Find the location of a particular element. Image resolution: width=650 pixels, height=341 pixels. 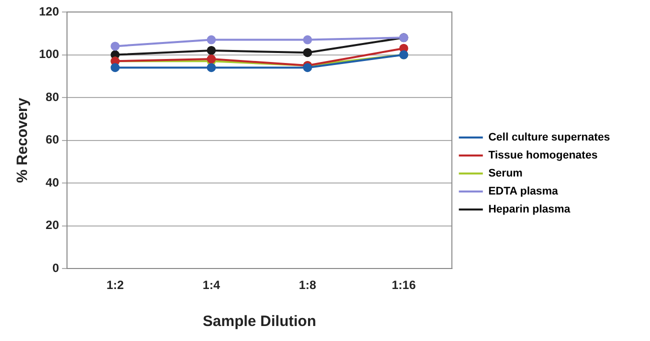

legend-label: Tissue homogenates is located at coordinates (543, 156).